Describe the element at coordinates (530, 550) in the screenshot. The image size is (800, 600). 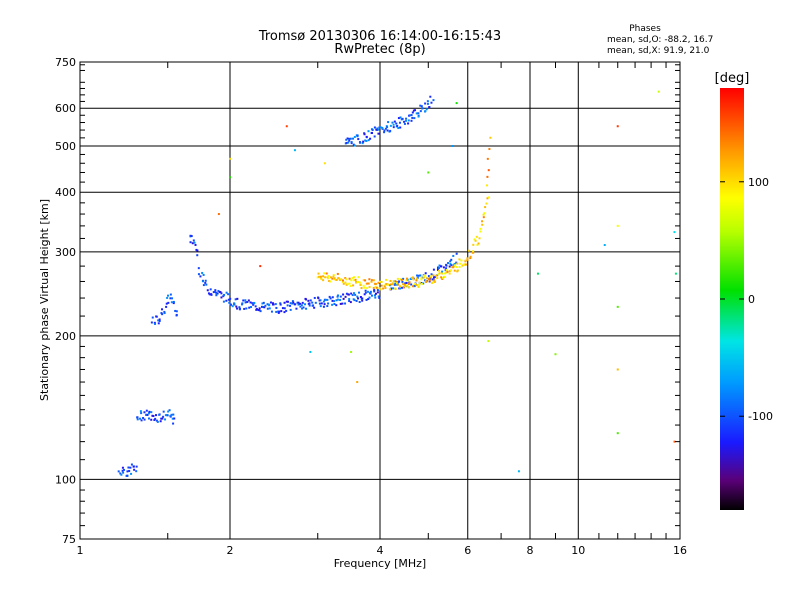
I see `x-tick-label: 8` at that location.